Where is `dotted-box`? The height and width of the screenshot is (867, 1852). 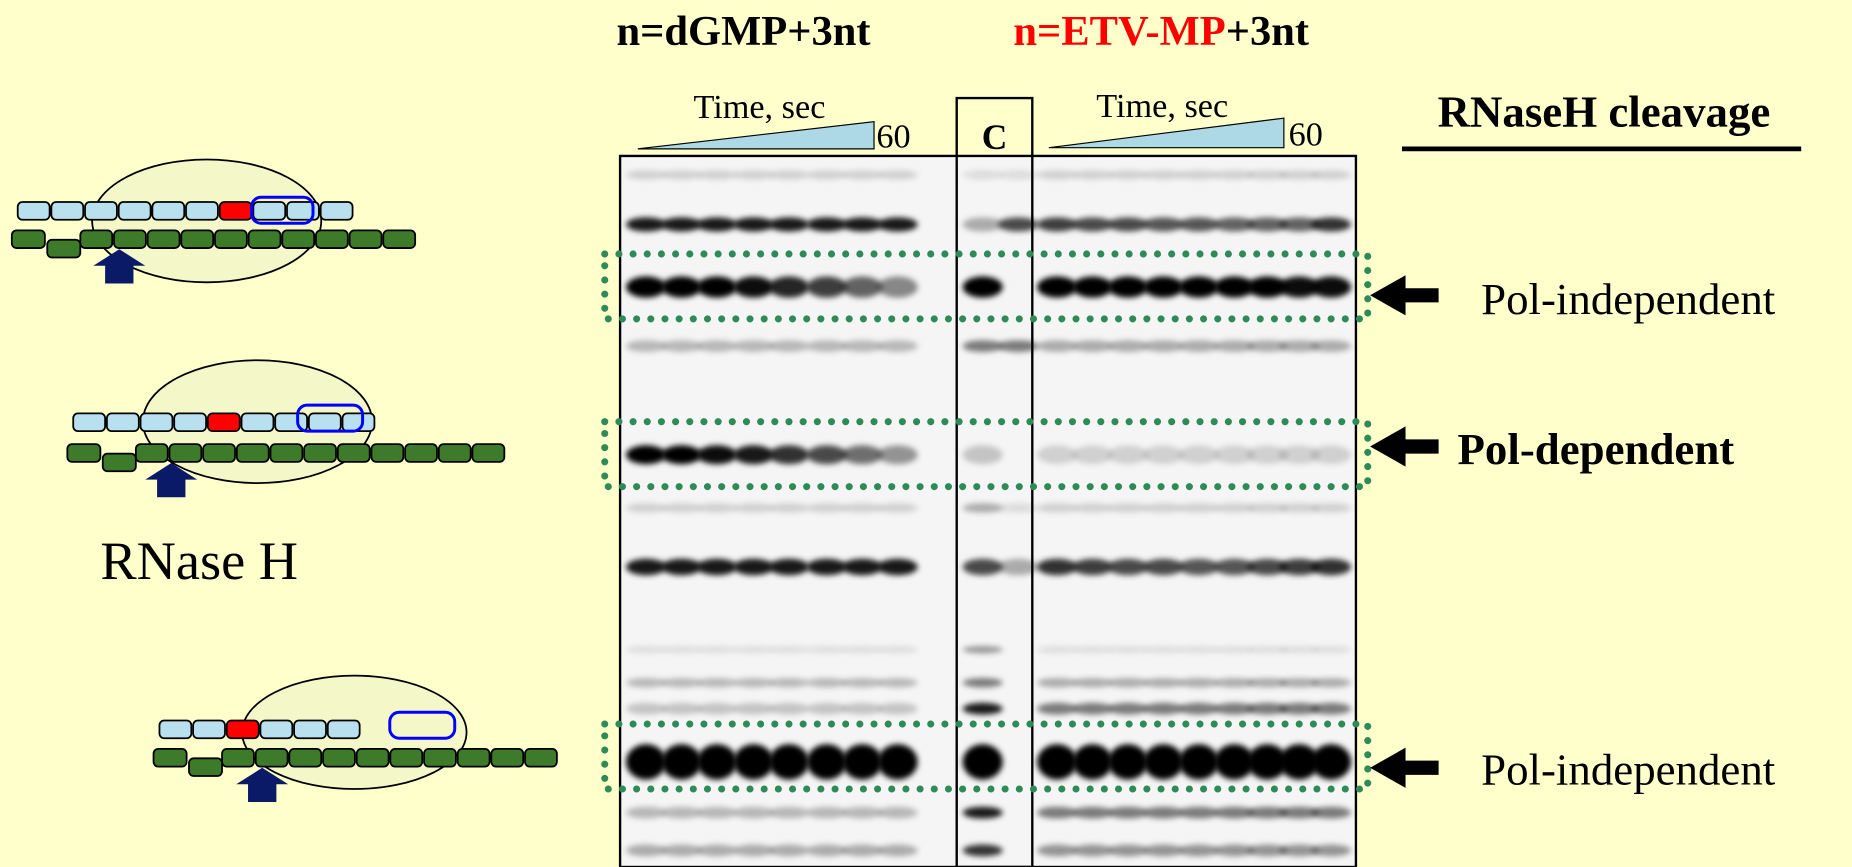 dotted-box is located at coordinates (986, 286).